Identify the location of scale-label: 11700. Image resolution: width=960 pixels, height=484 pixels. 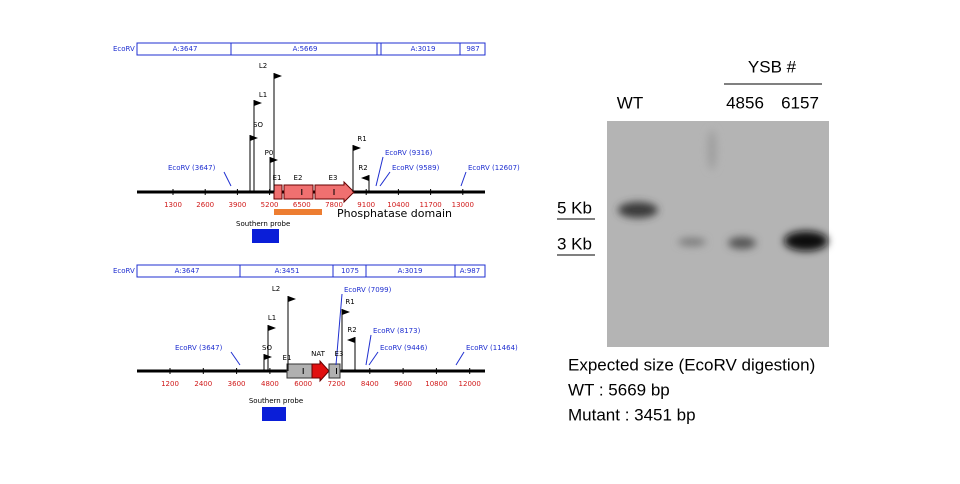
(430, 205).